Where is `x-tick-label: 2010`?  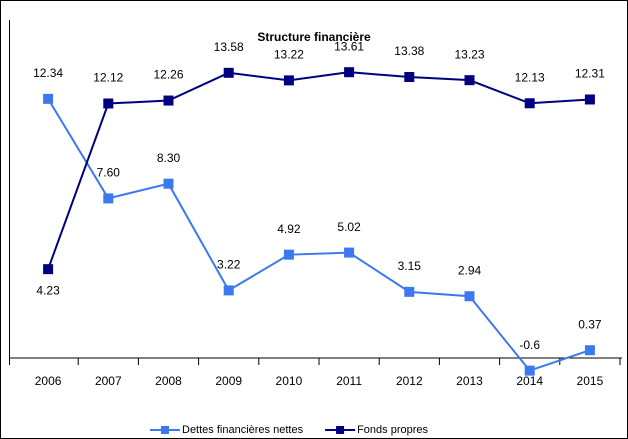 x-tick-label: 2010 is located at coordinates (289, 381).